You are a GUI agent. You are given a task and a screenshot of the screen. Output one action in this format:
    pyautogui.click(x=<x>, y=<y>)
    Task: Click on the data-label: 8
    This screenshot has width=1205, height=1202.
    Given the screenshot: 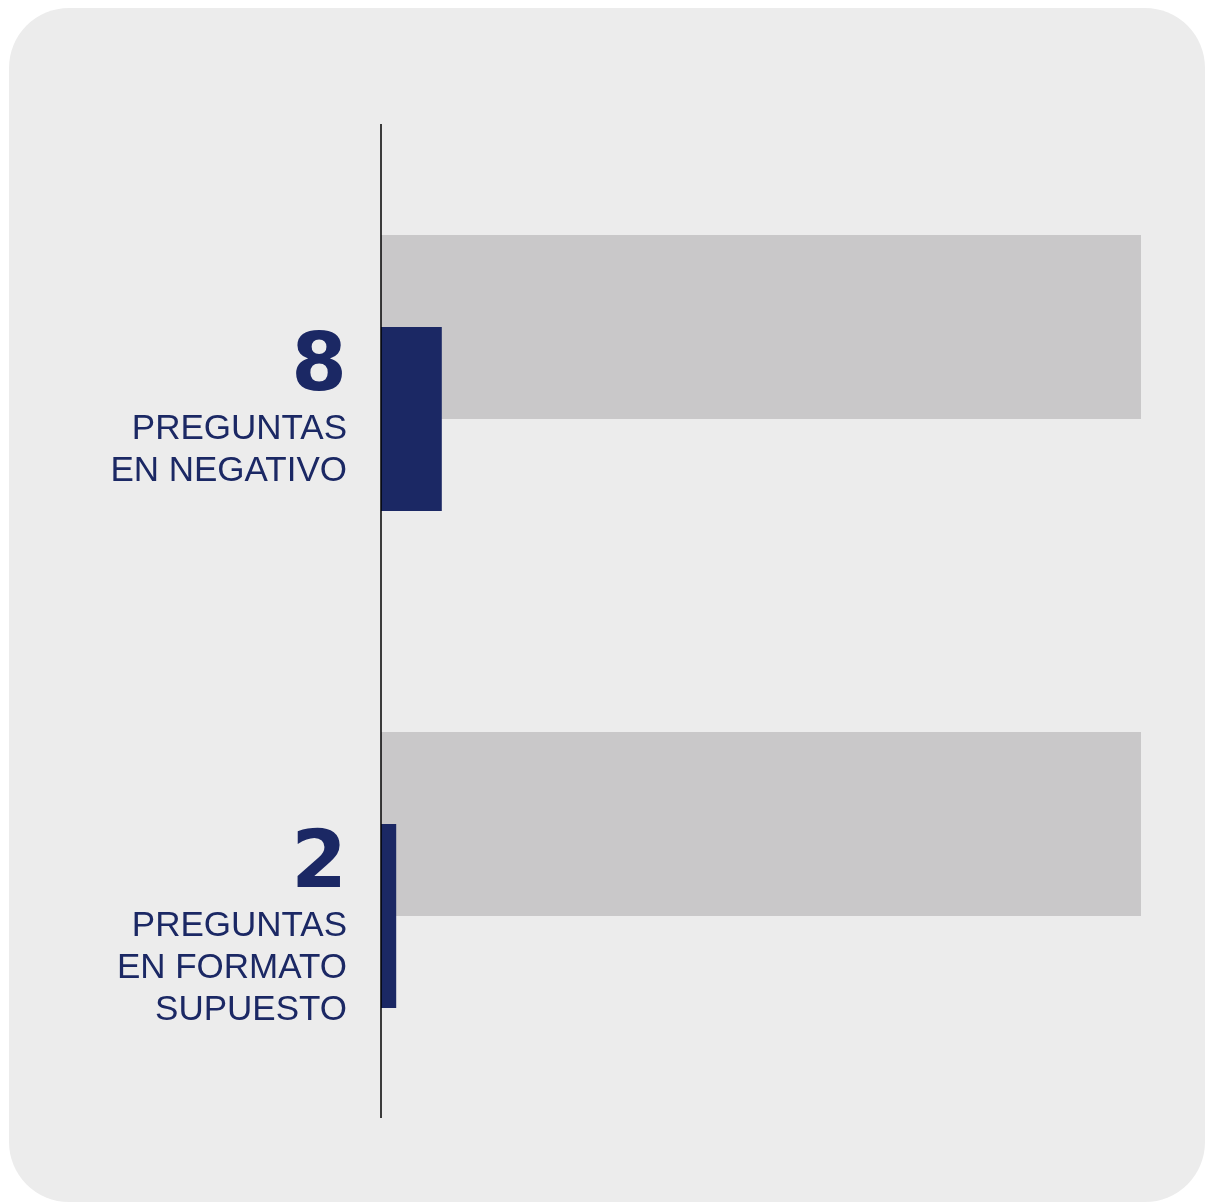 What is the action you would take?
    pyautogui.click(x=319, y=362)
    